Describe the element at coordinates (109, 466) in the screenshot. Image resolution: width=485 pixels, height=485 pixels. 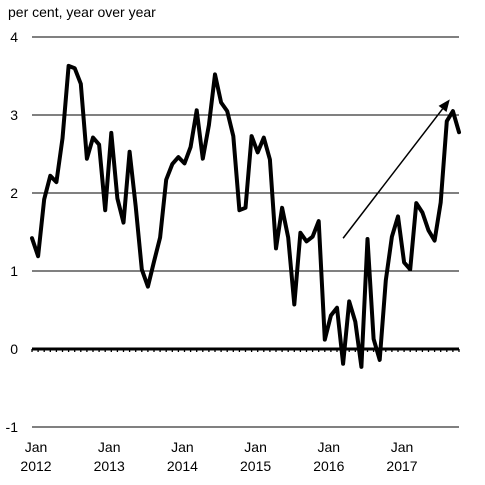
I see `x-tick-label-year: 2013` at that location.